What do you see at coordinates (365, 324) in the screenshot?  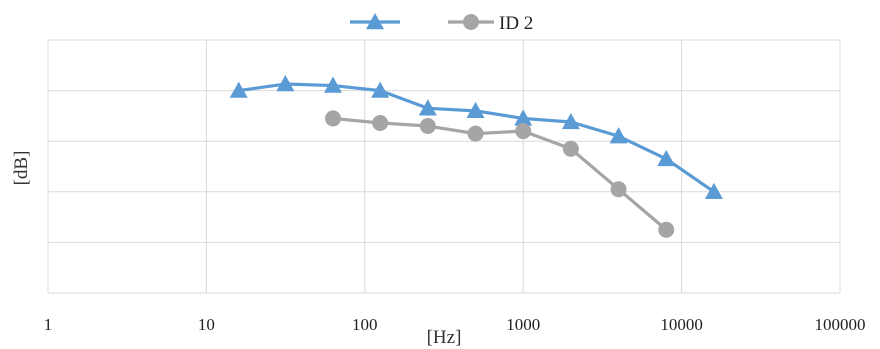 I see `x-tick-label: 100` at bounding box center [365, 324].